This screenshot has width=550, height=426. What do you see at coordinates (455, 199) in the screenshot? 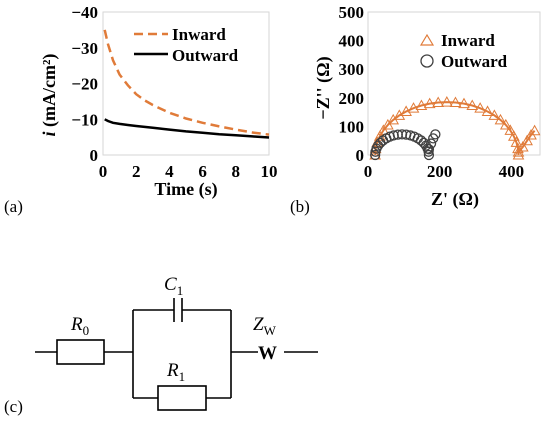
I see `chart-b-xlabel: Z' (Ω)` at bounding box center [455, 199].